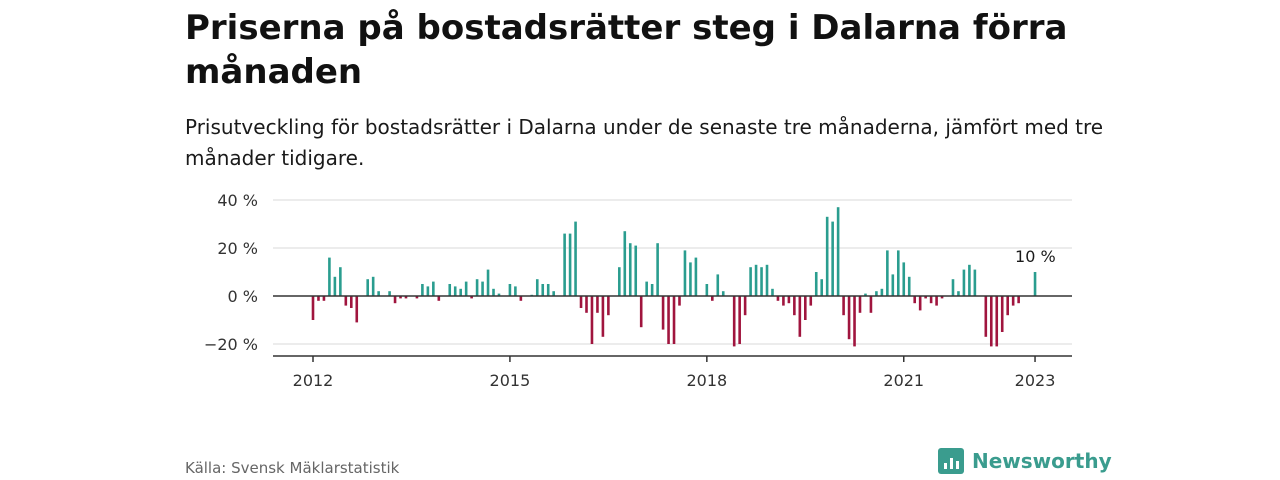 This screenshot has height=480, width=1280. I want to click on x-tick-label: 2018, so click(706, 380).